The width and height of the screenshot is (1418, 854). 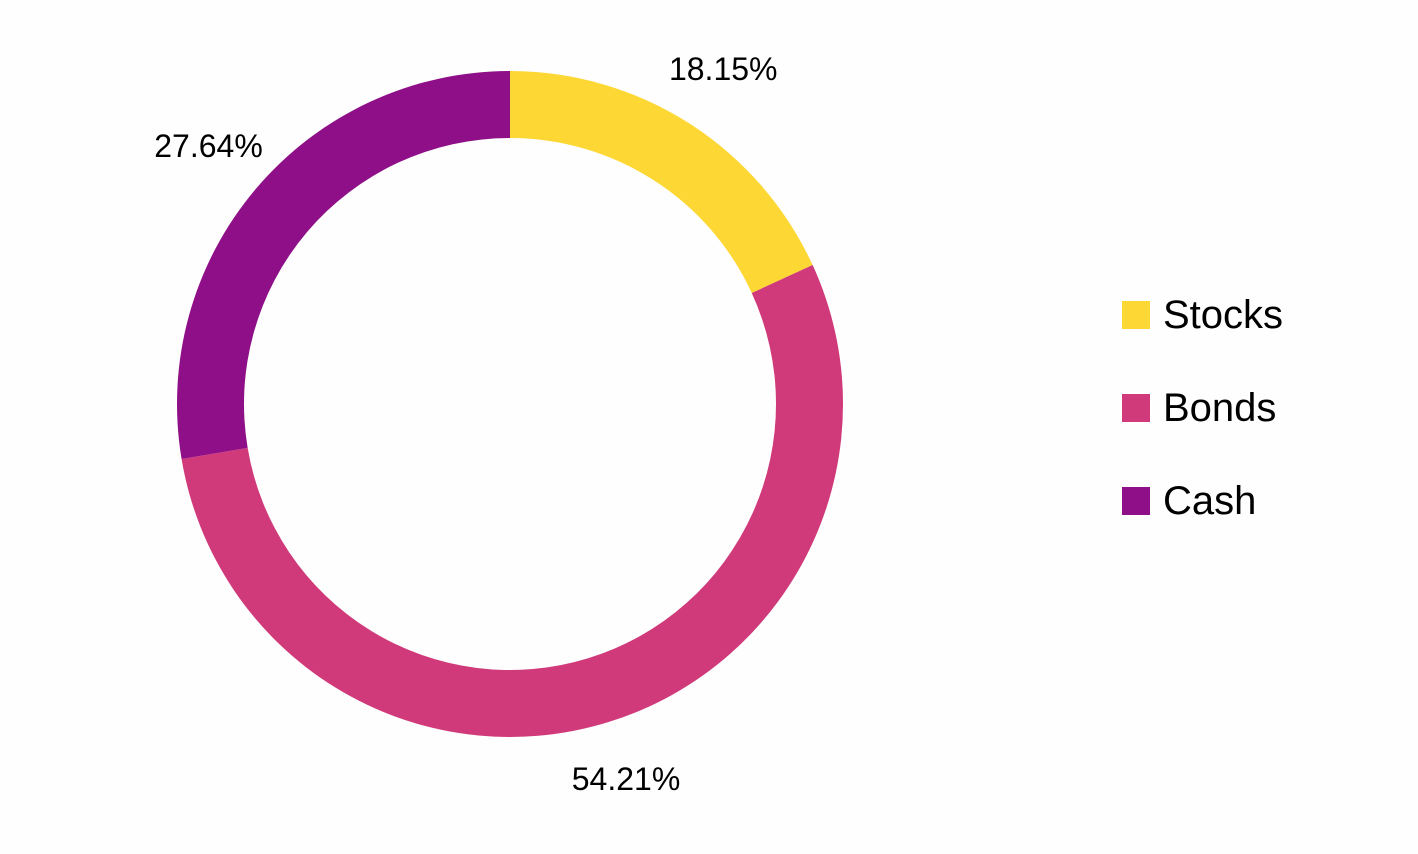 I want to click on legend-item-stocks: Stocks, so click(x=1202, y=315).